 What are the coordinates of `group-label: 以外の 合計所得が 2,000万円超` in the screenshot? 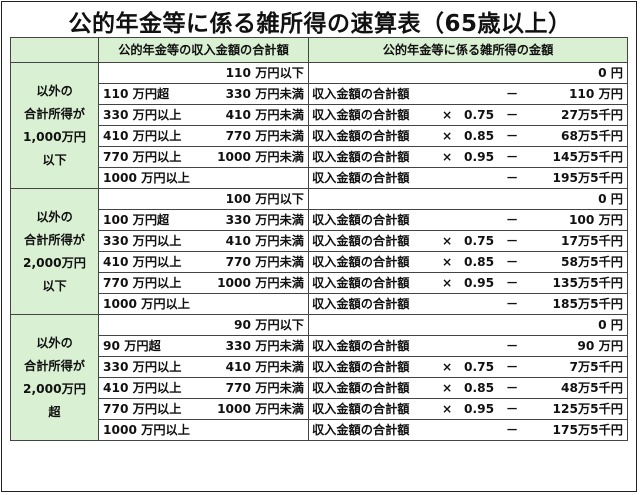 It's located at (54, 377).